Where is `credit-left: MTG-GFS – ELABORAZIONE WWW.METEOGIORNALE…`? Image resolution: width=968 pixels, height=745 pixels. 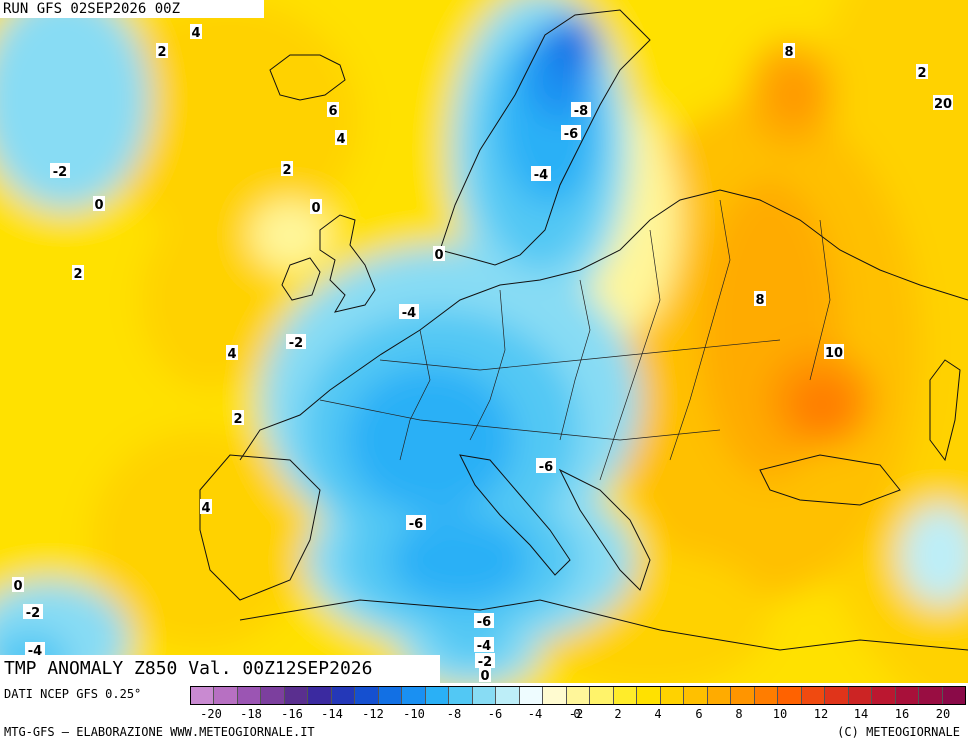 credit-left: MTG-GFS – ELABORAZIONE WWW.METEOGIORNALE… is located at coordinates (159, 732).